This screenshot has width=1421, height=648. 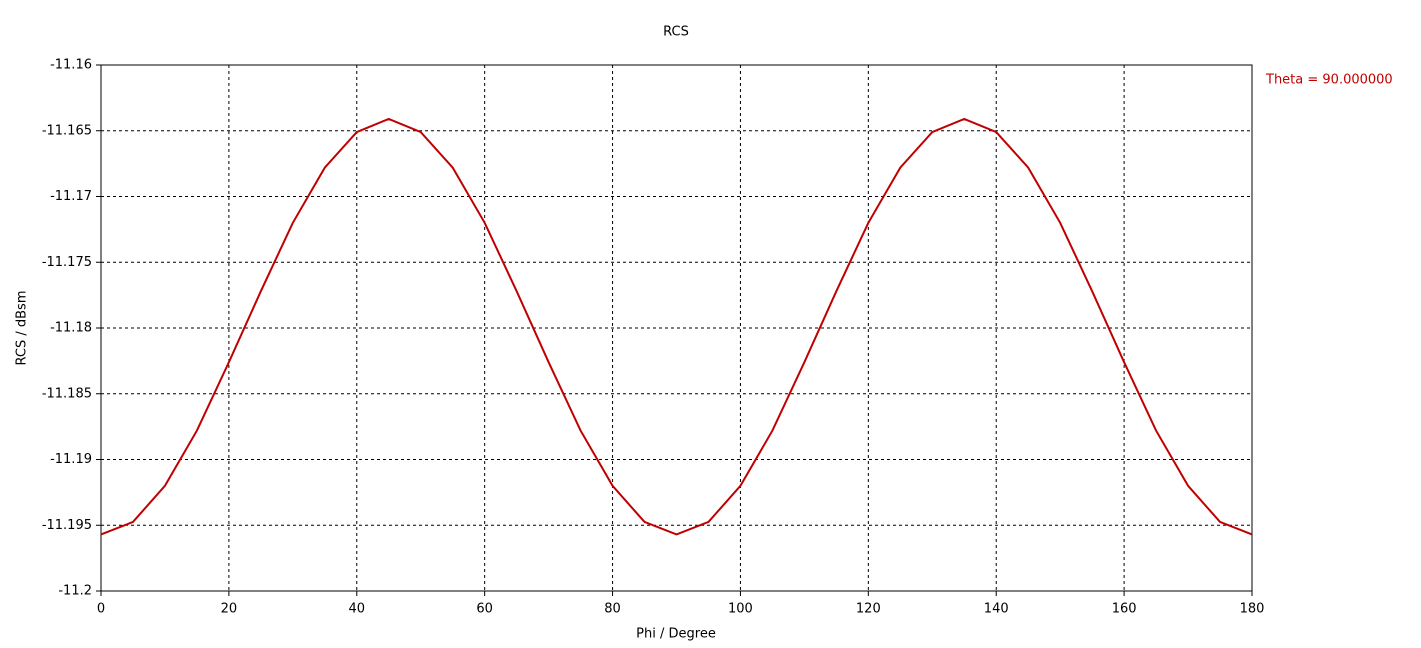 I want to click on y-axis-label: RCS / dBsm, so click(x=22, y=328).